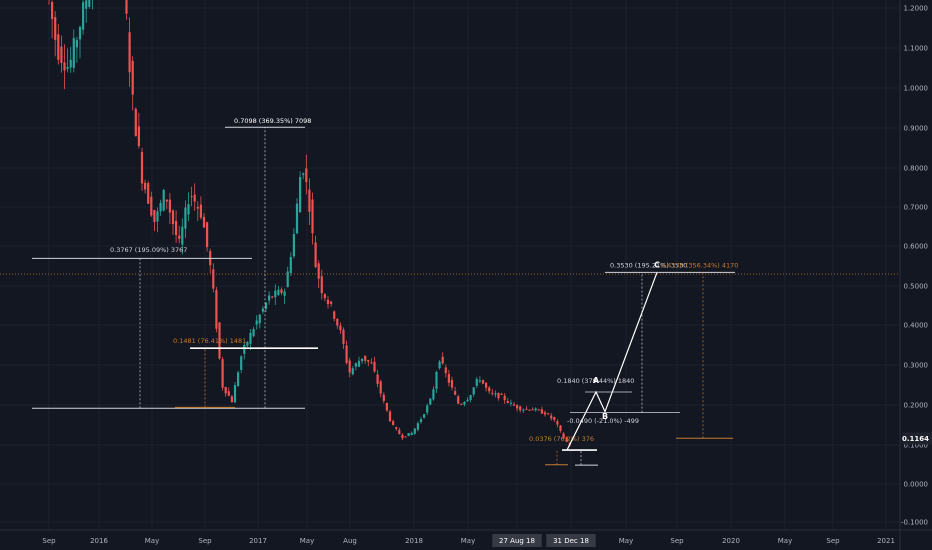 The height and width of the screenshot is (550, 932). Describe the element at coordinates (209, 341) in the screenshot. I see `orange-label: 0.1481 (76.41%) 1481` at that location.